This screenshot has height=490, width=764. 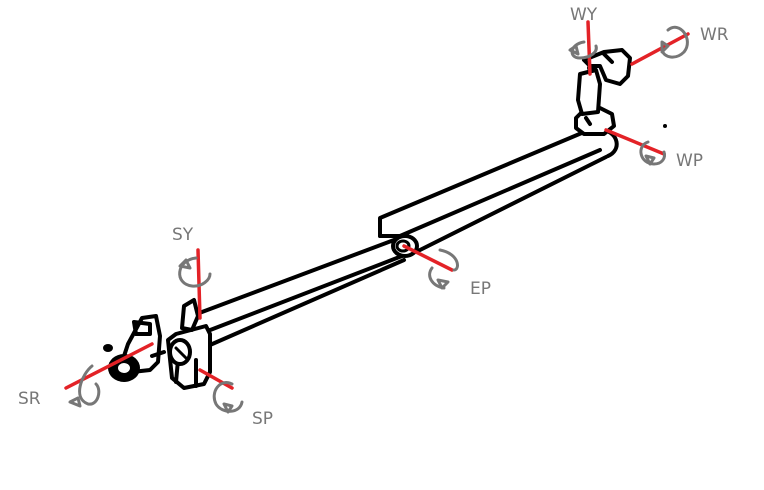 What do you see at coordinates (635, 142) in the screenshot?
I see `wrist-pitch-axis` at bounding box center [635, 142].